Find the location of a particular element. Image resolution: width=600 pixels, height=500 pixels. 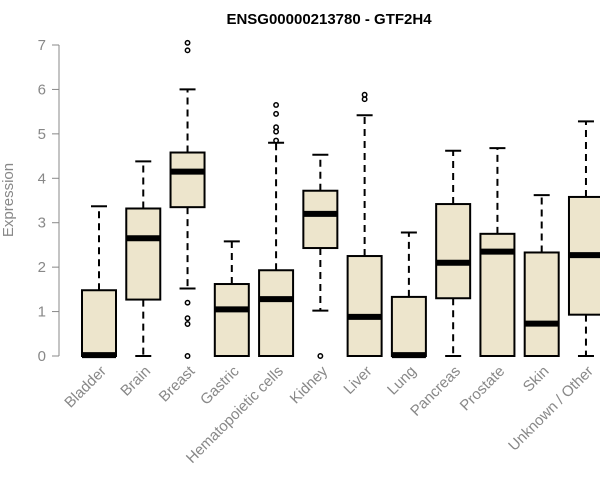

box-skin is located at coordinates (541, 275).